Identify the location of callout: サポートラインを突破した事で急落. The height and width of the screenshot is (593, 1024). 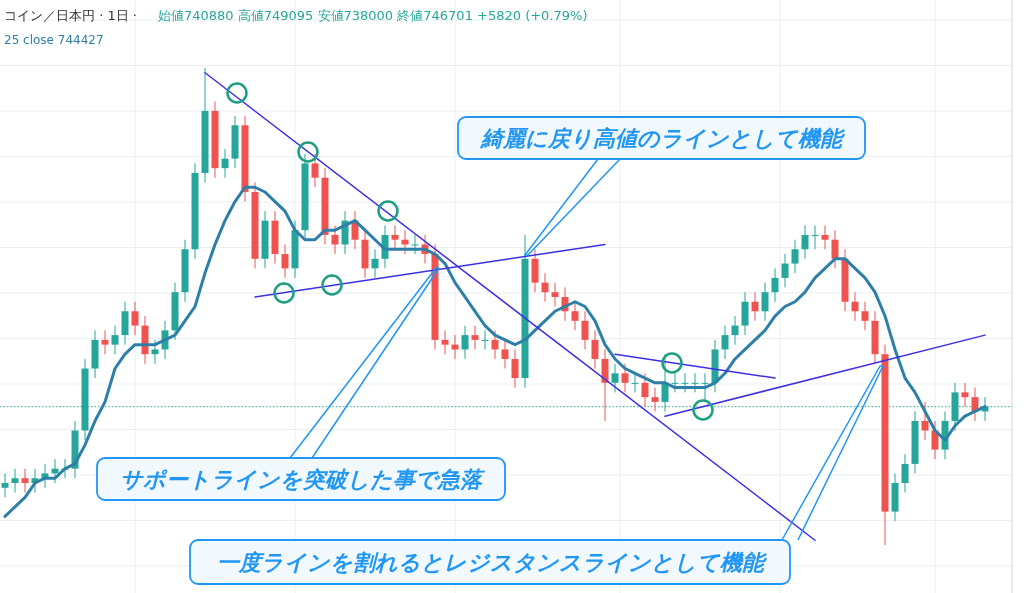
(301, 479).